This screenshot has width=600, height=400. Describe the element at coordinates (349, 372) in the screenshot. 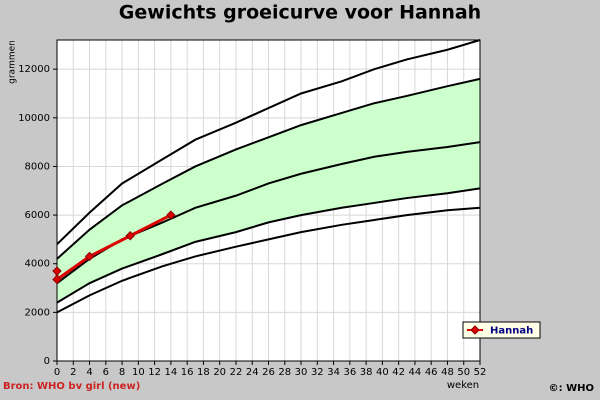

I see `x-tick-label: 36` at that location.